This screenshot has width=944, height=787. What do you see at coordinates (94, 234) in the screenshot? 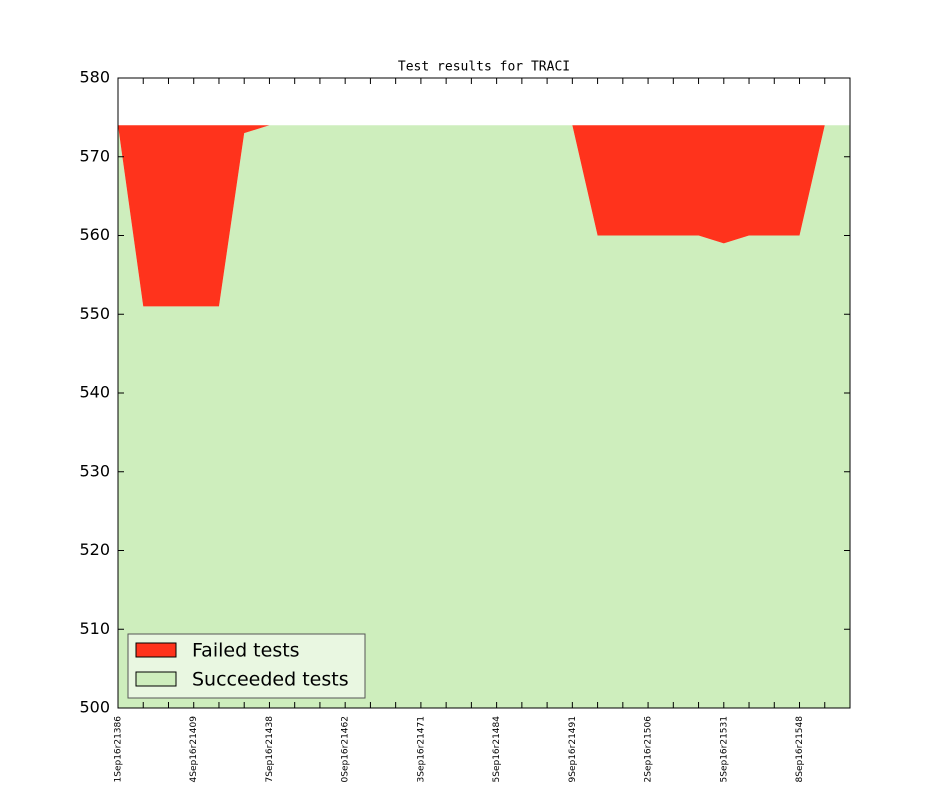
I see `y-tick-label: 560` at bounding box center [94, 234].